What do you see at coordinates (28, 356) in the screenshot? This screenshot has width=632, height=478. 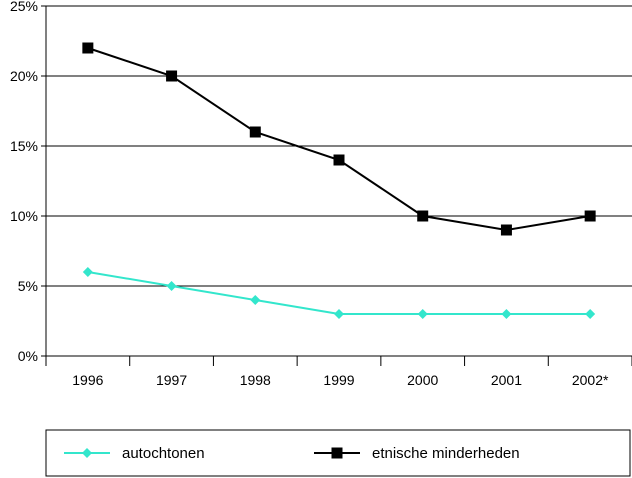 I see `y-tick-label-0: 0%` at bounding box center [28, 356].